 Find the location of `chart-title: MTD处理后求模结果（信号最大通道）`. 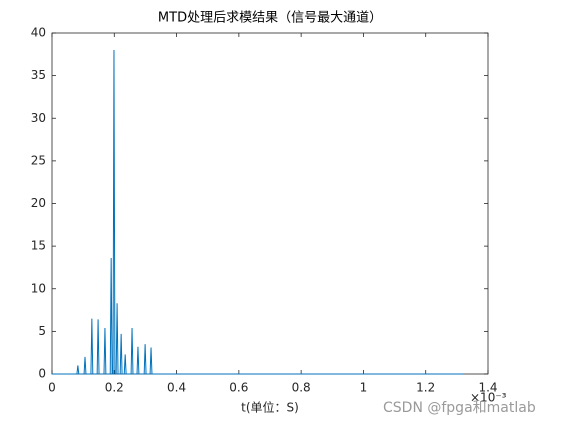

chart-title: MTD处理后求模结果（信号最大通道） is located at coordinates (270, 18).